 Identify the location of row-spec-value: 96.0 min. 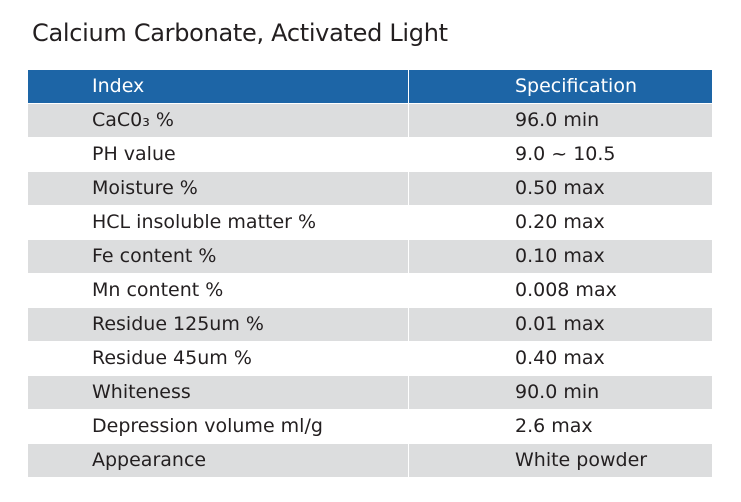
(557, 120).